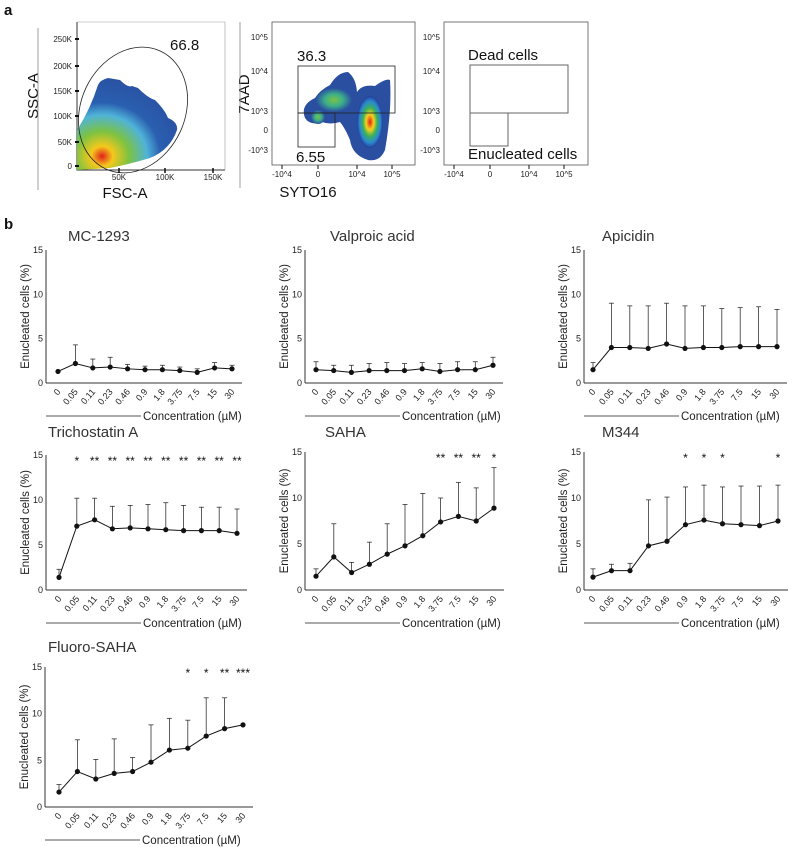 This screenshot has width=800, height=847. I want to click on chart-title: SAHA, so click(345, 432).